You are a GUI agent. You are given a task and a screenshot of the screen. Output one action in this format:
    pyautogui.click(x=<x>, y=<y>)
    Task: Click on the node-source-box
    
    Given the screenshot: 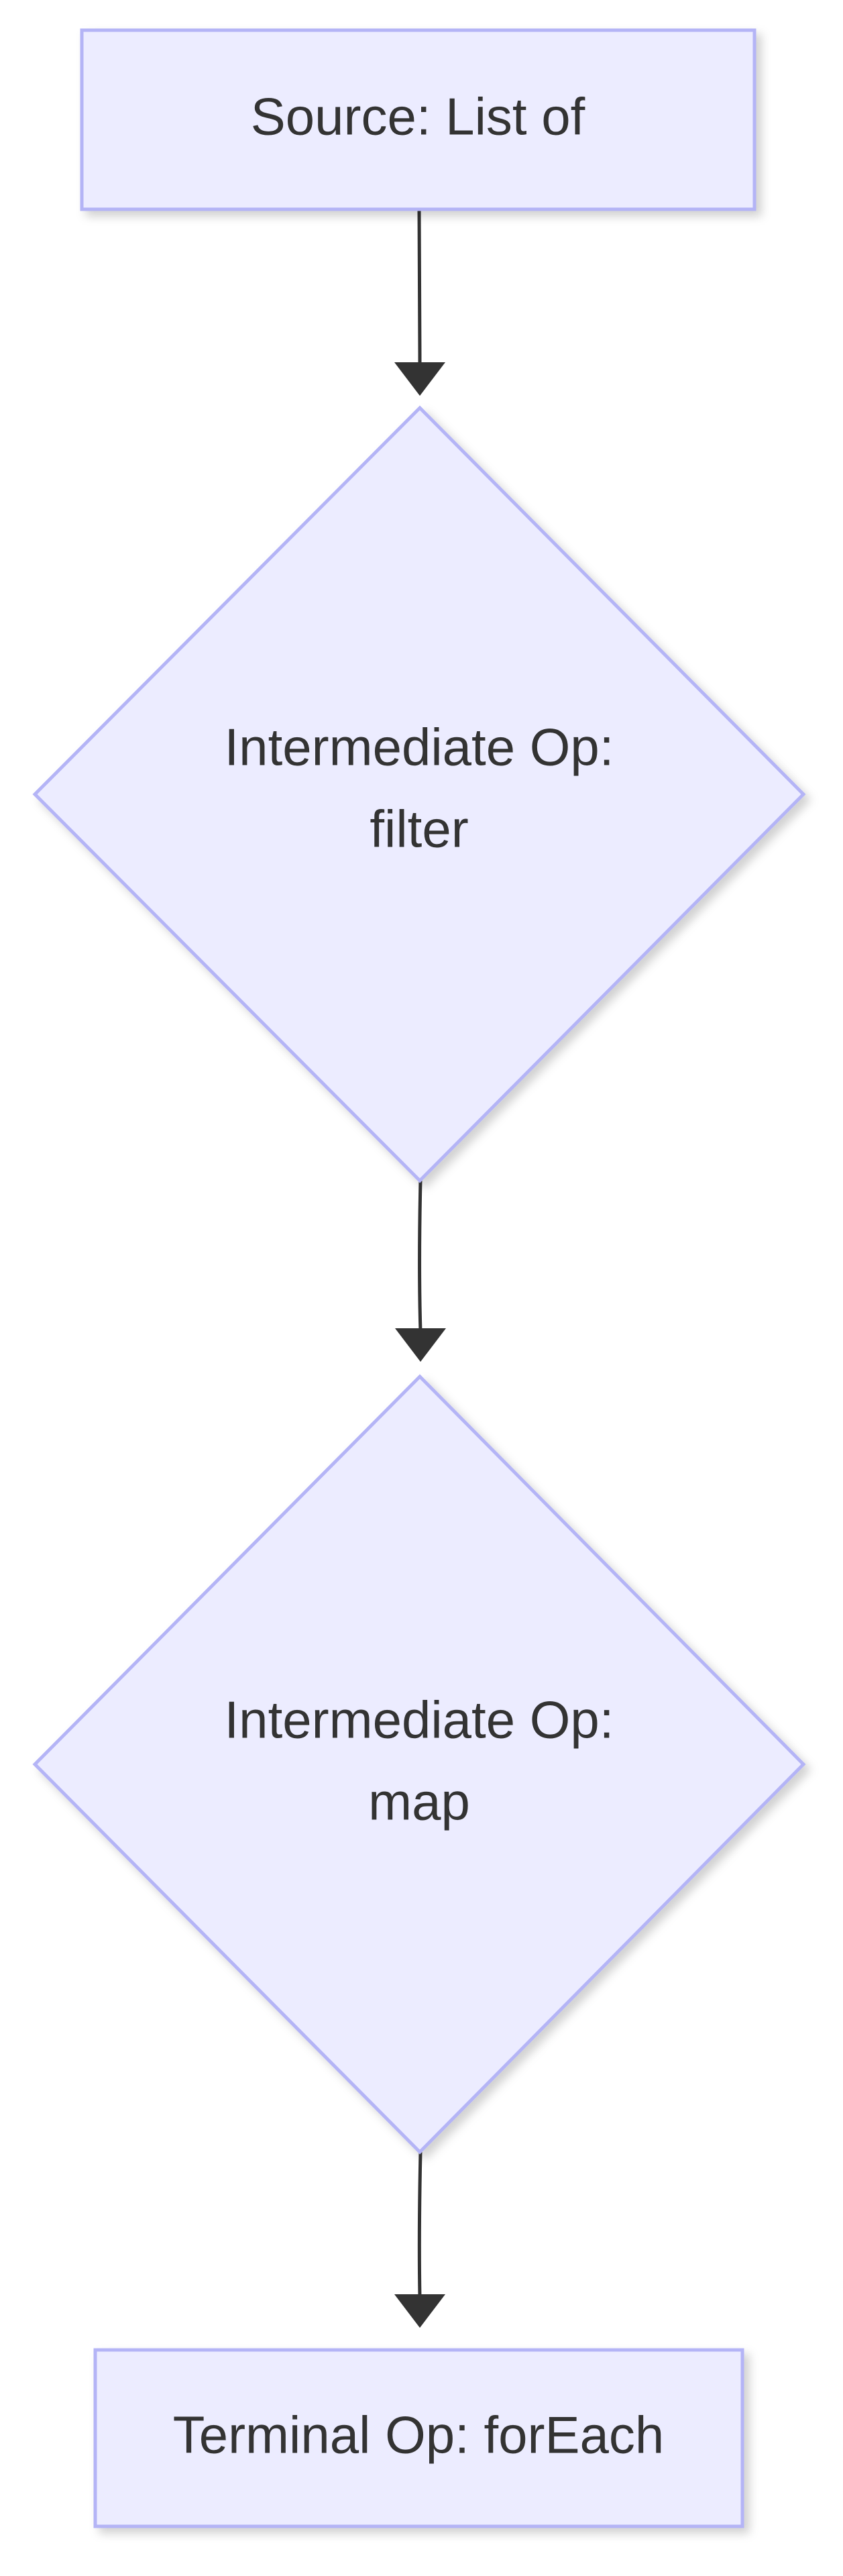 What is the action you would take?
    pyautogui.click(x=418, y=119)
    